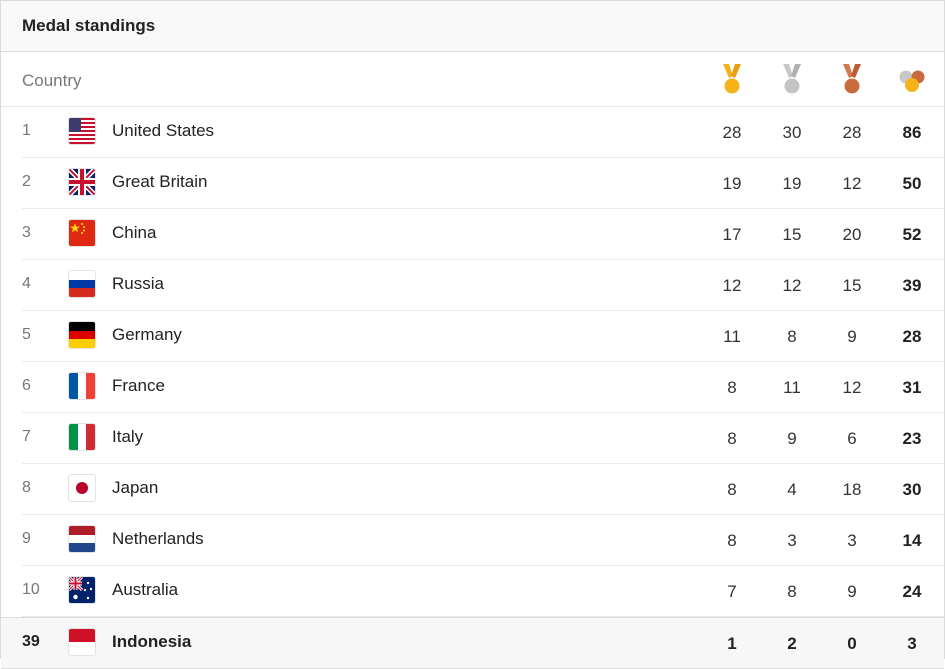 This screenshot has height=669, width=945. I want to click on table-row: 2 Great Britain 19 19 12 50, so click(483, 183).